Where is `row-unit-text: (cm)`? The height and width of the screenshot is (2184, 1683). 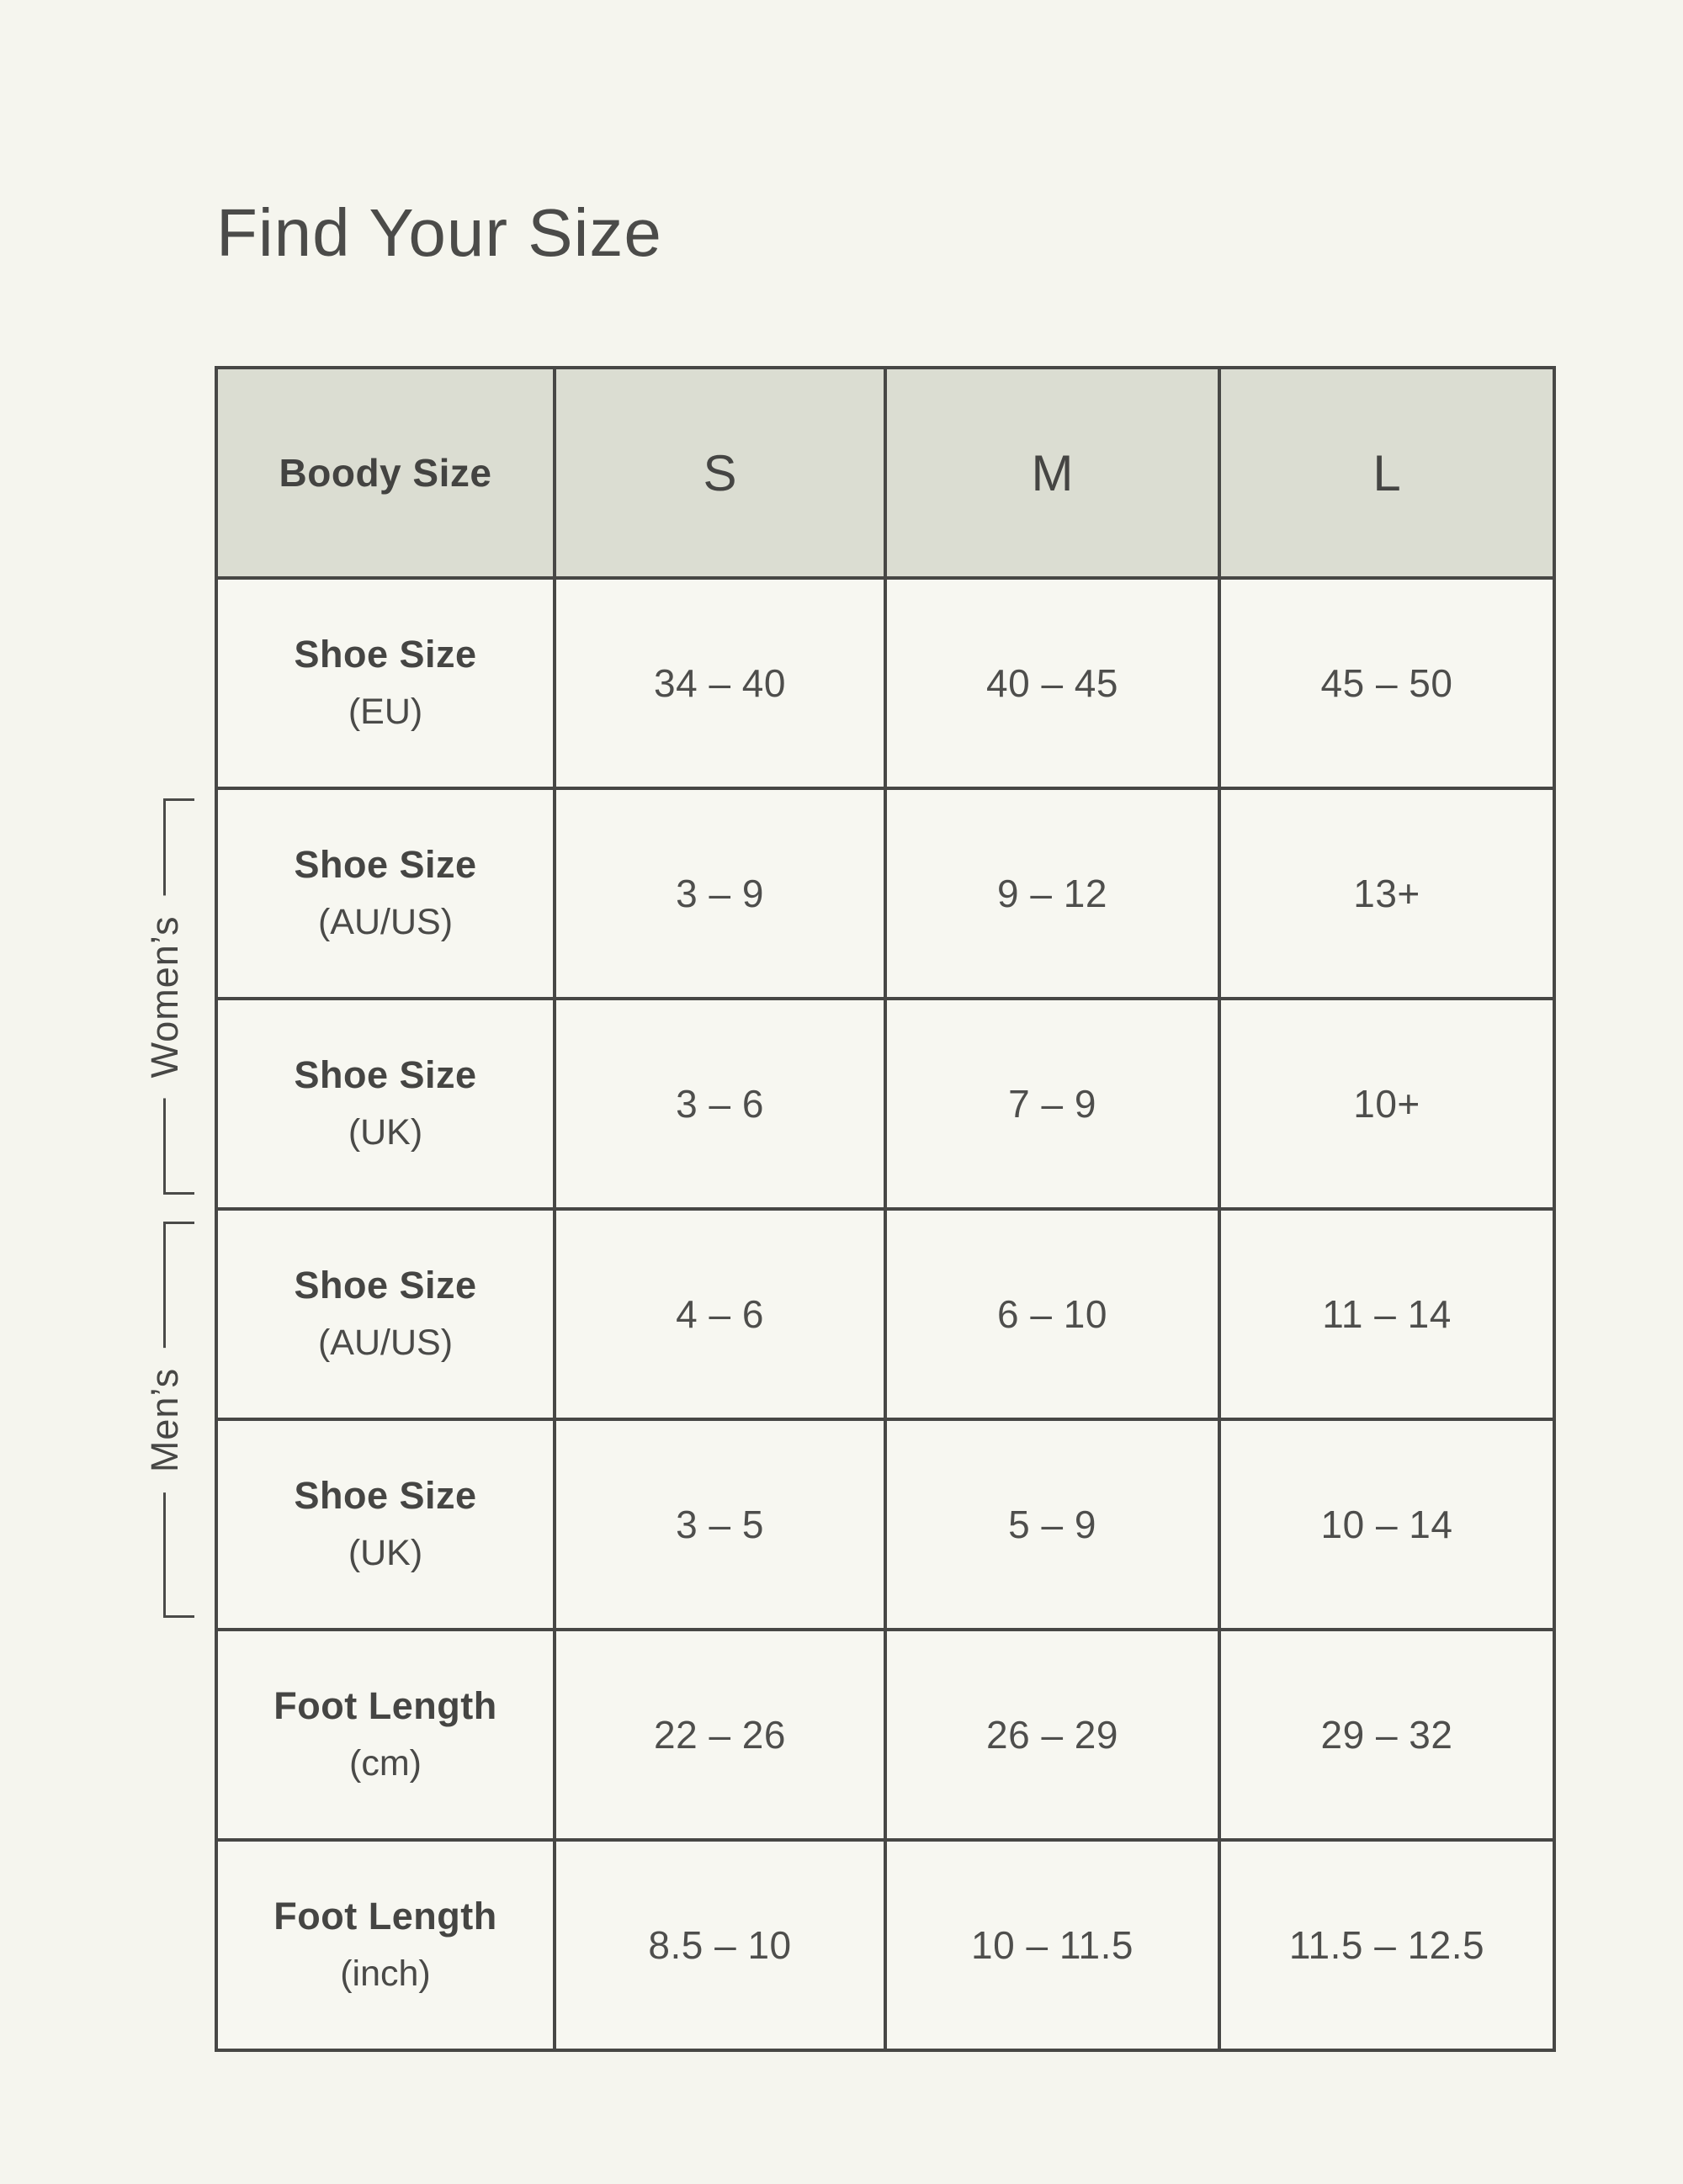 row-unit-text: (cm) is located at coordinates (385, 1764).